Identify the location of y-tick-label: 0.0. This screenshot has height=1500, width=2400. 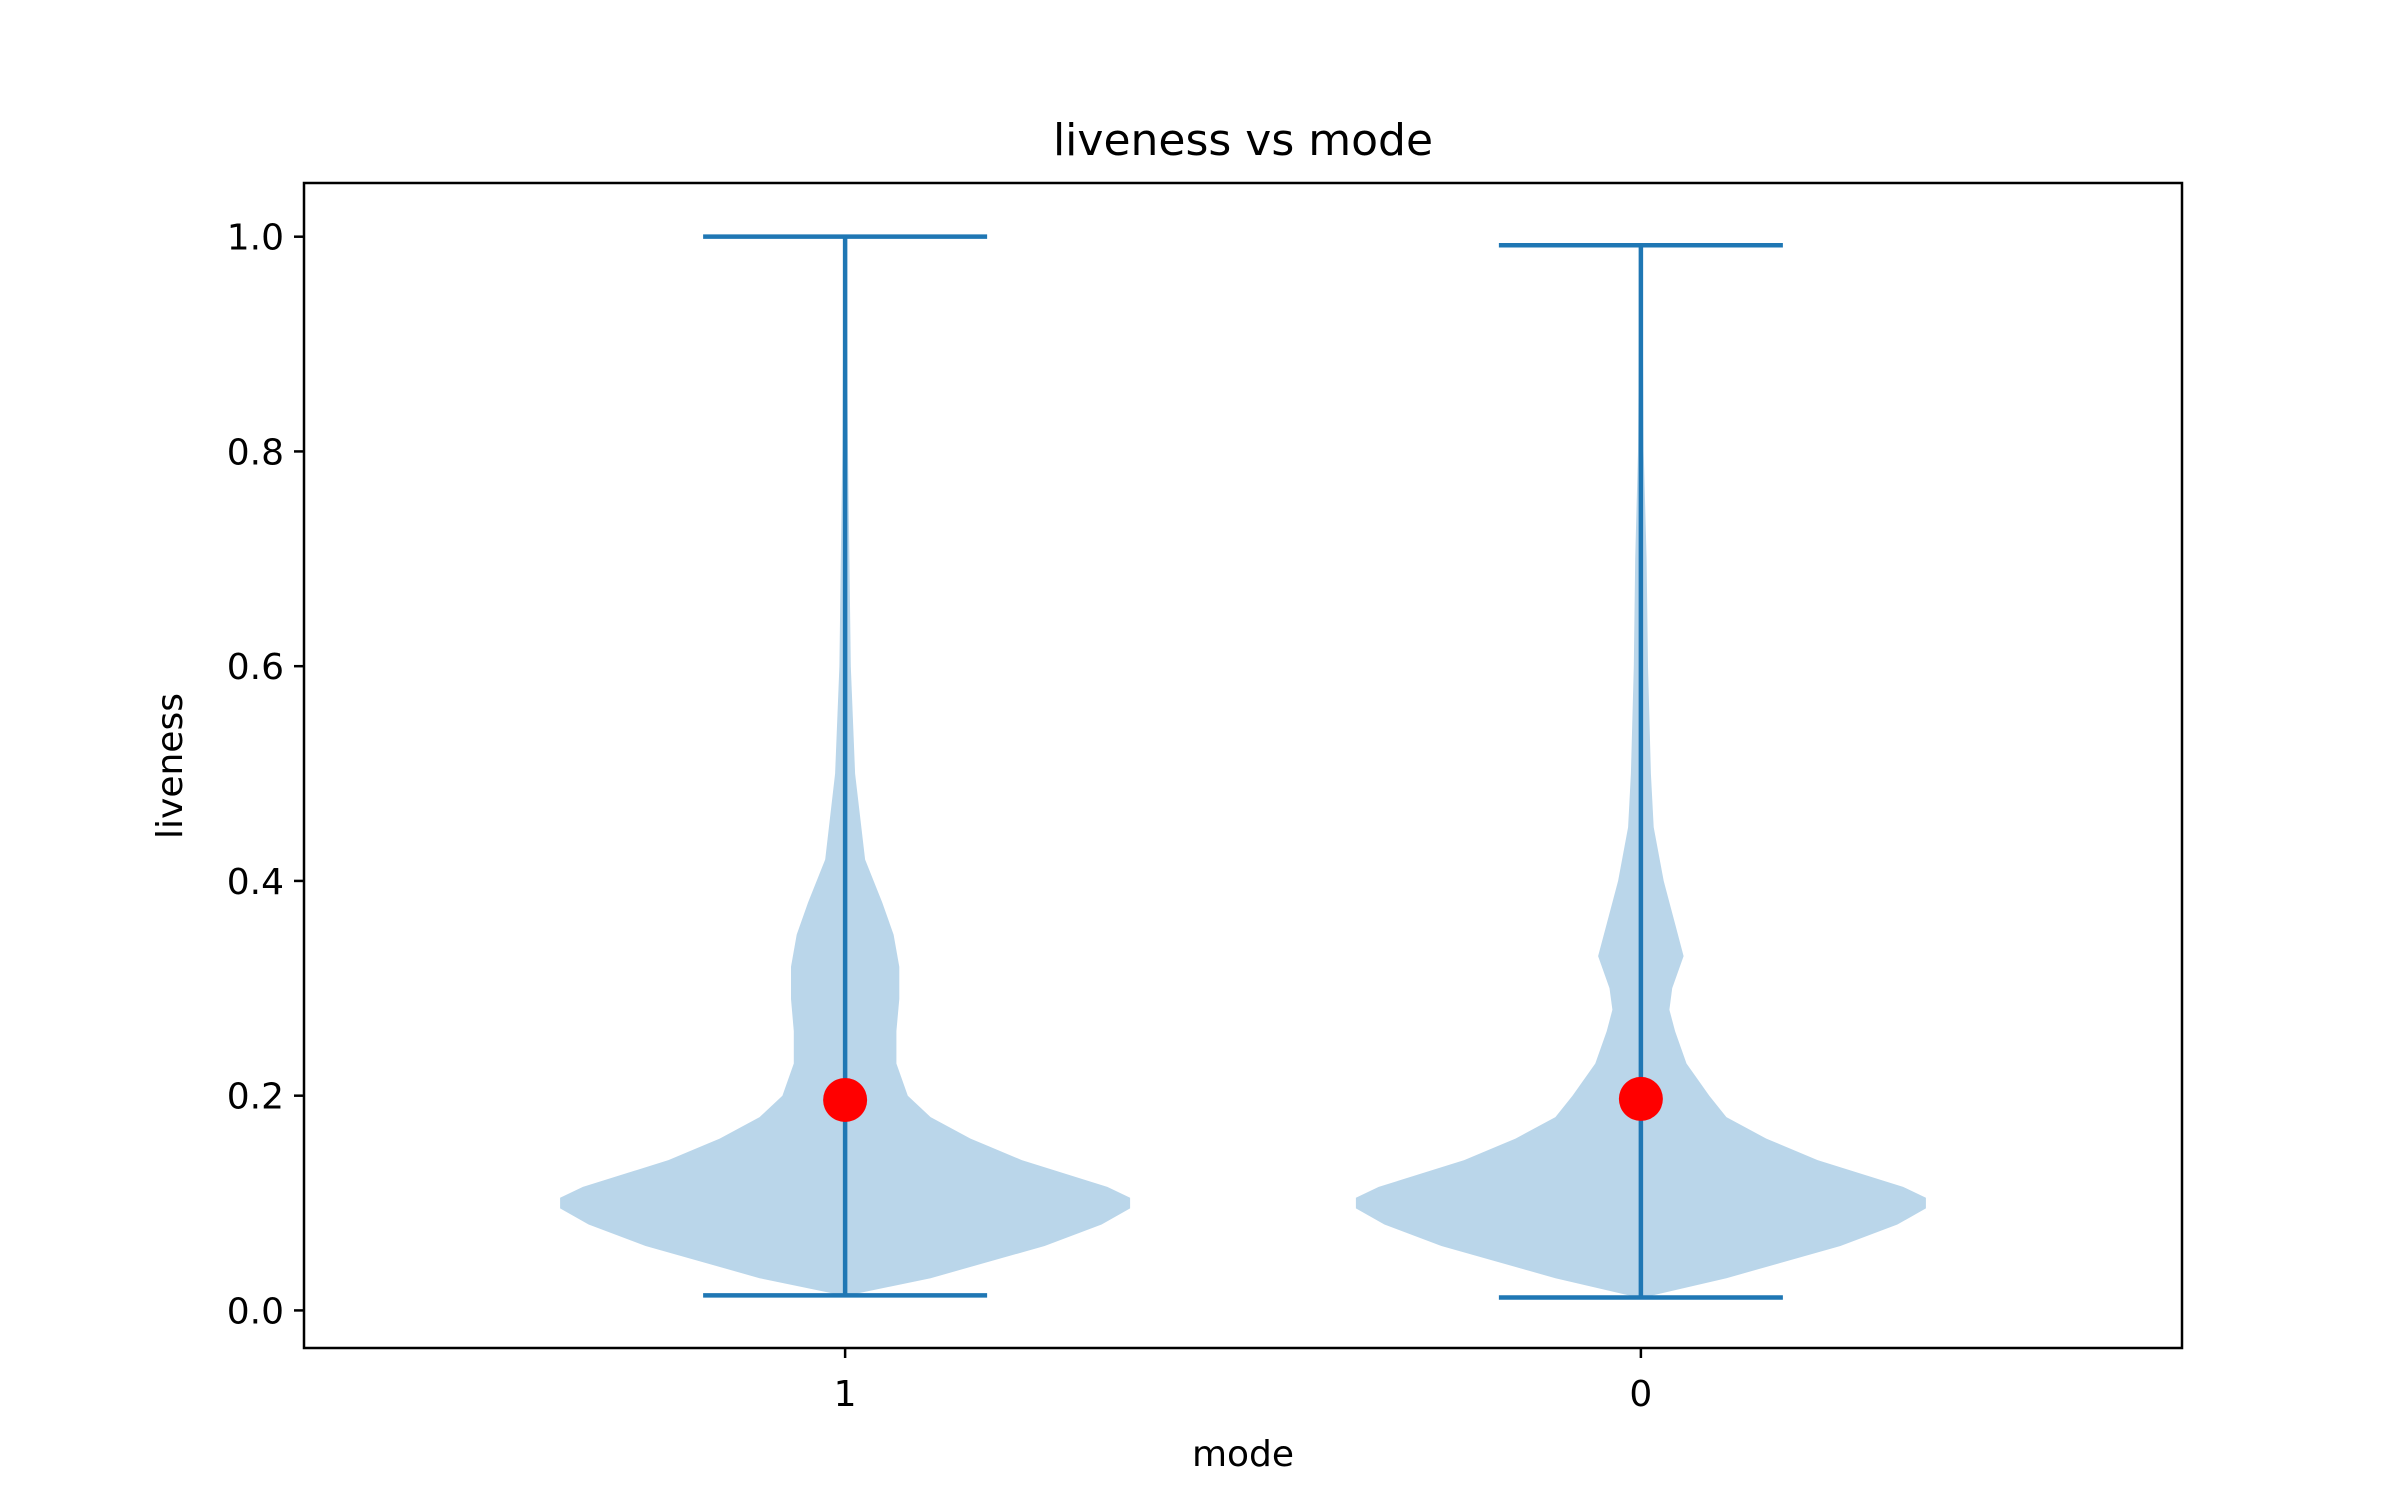
(255, 1311).